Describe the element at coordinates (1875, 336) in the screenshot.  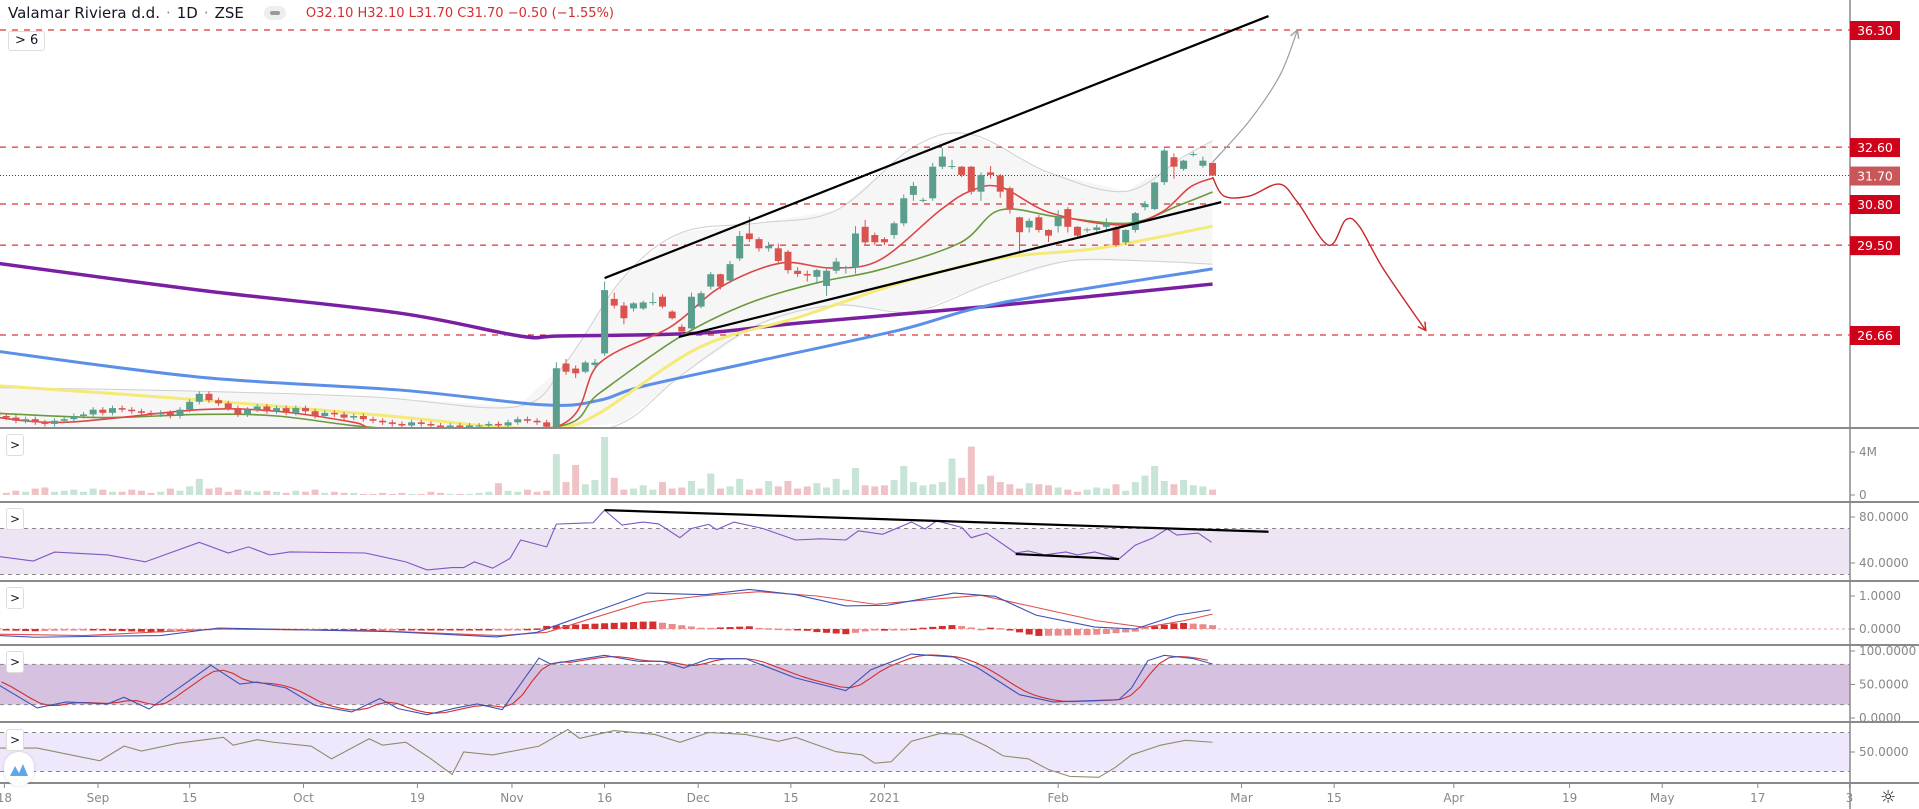
I see `price-level-label: 26.66` at that location.